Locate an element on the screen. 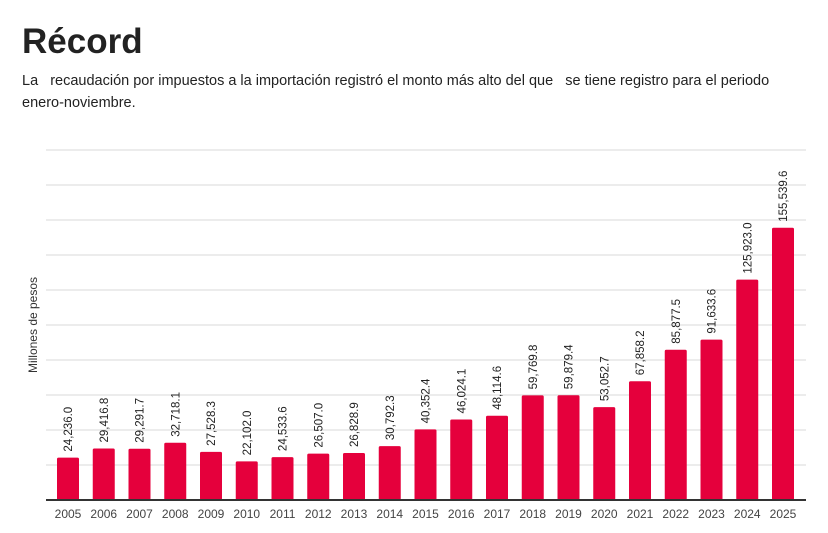 The image size is (828, 533). x-tick-label: 2008 is located at coordinates (175, 514).